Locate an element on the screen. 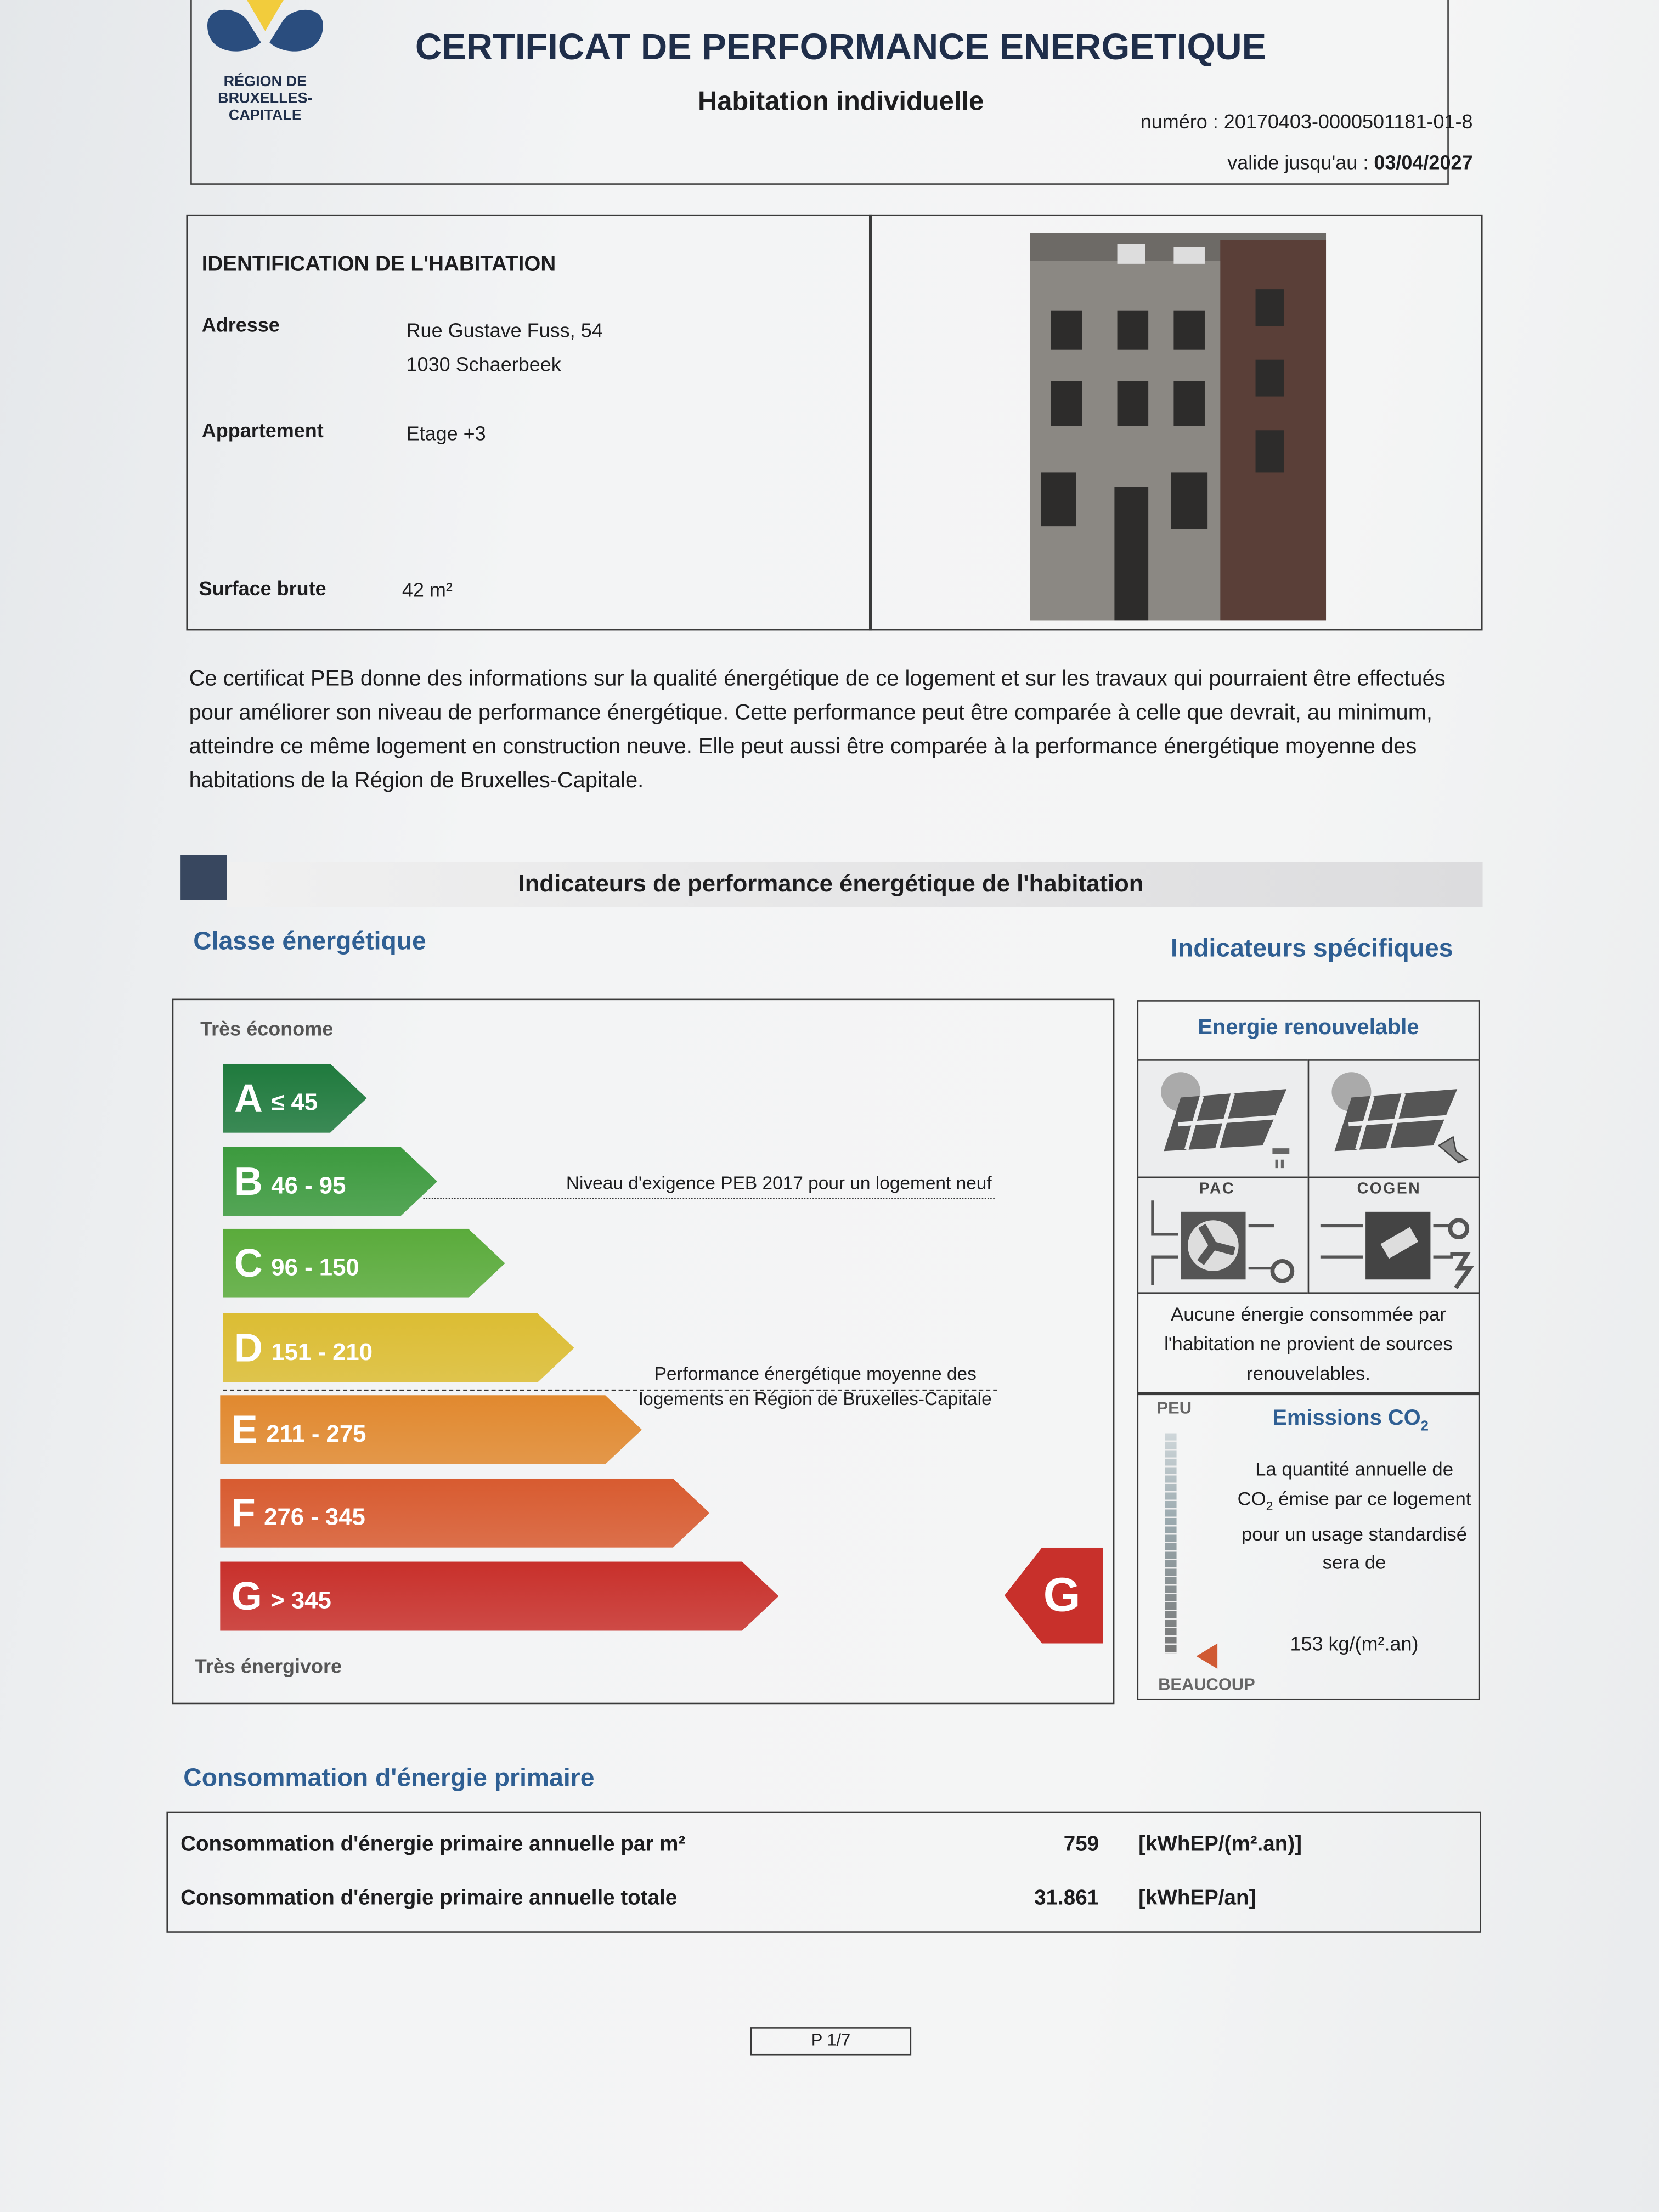  valid-date: 03/04/2027 is located at coordinates (1424, 162).